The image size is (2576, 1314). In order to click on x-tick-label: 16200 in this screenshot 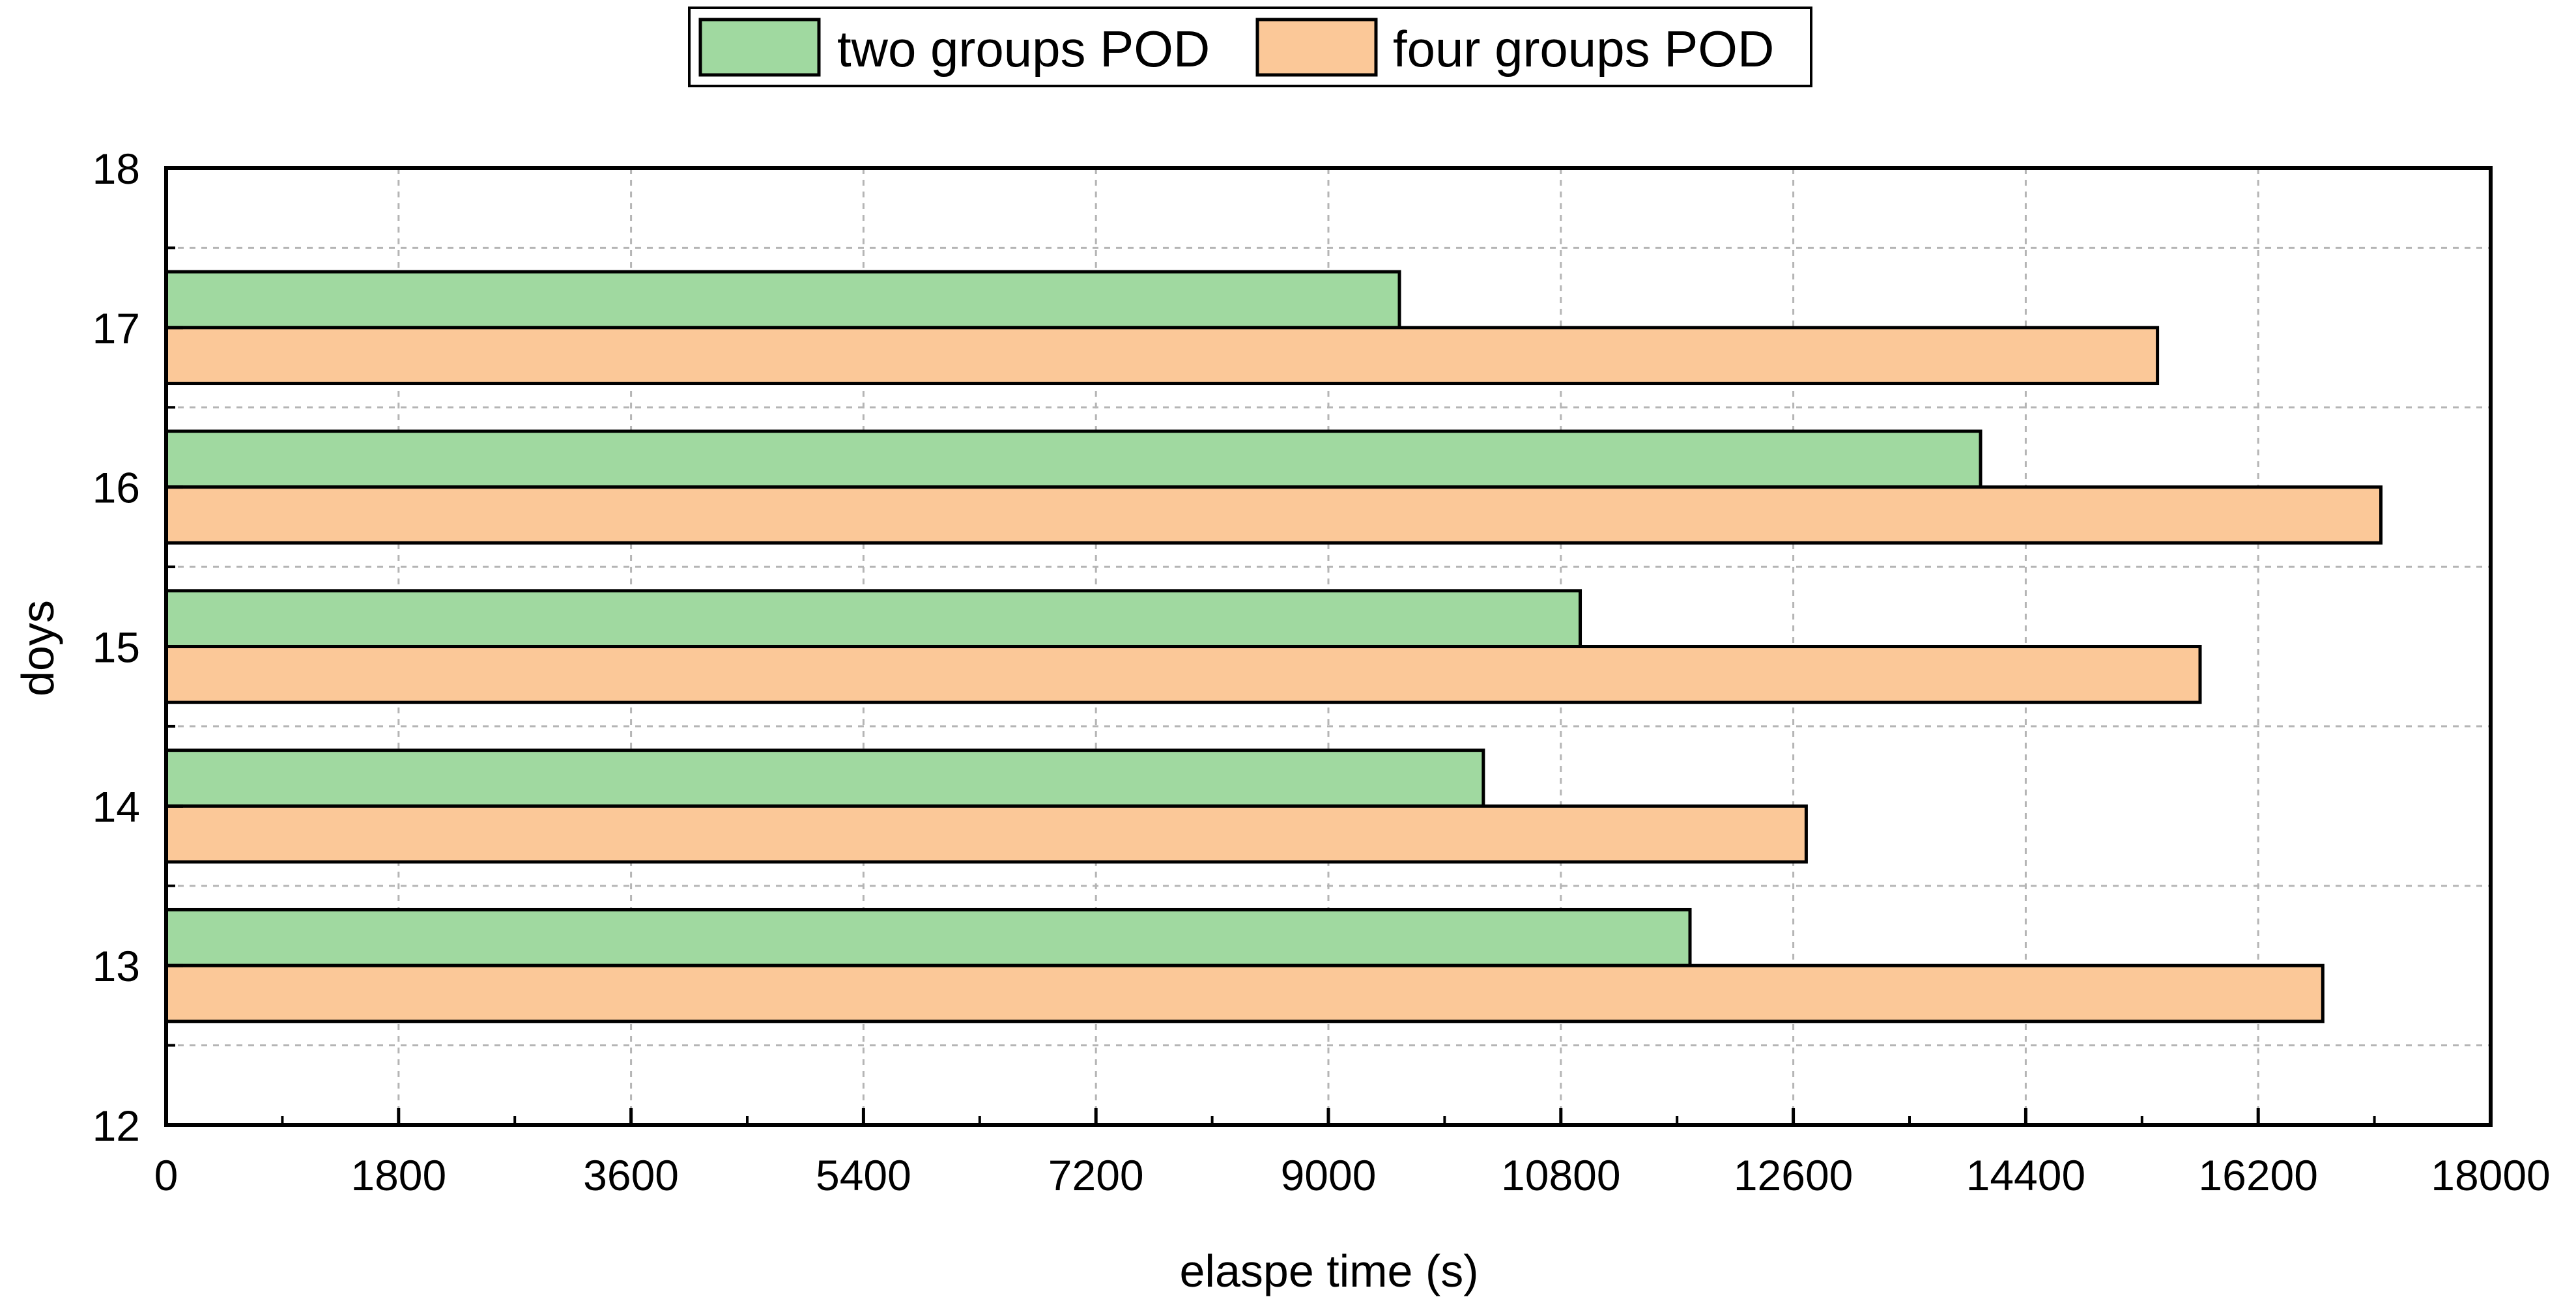, I will do `click(2258, 1175)`.